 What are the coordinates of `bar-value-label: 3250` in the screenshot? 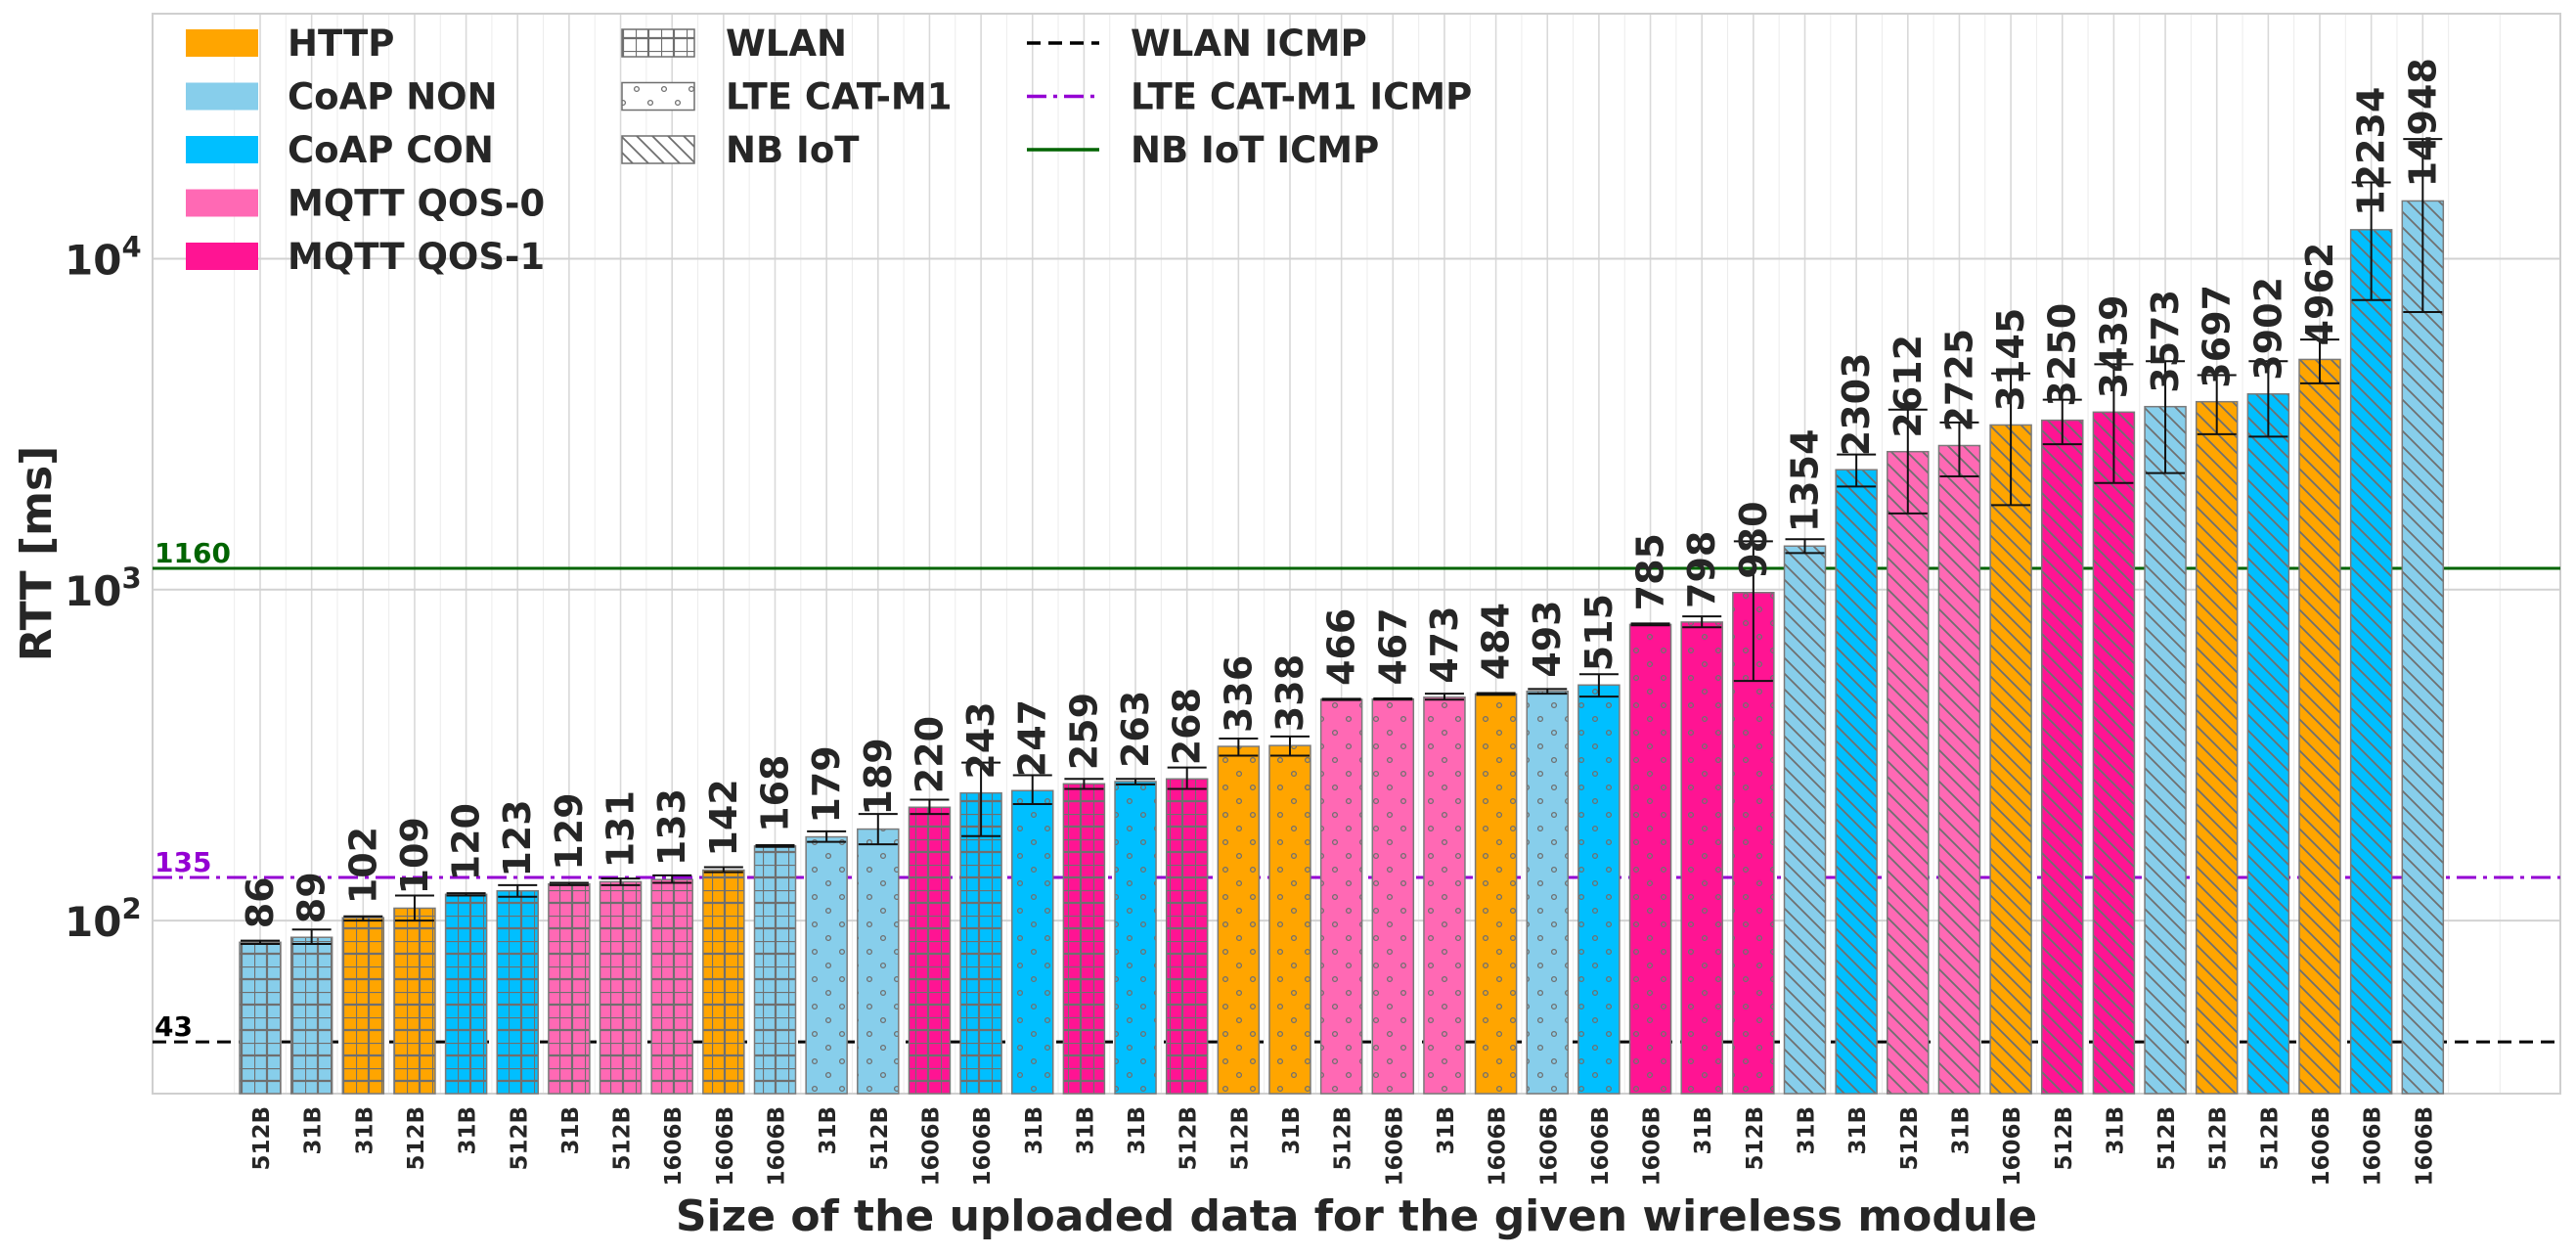 It's located at (2063, 355).